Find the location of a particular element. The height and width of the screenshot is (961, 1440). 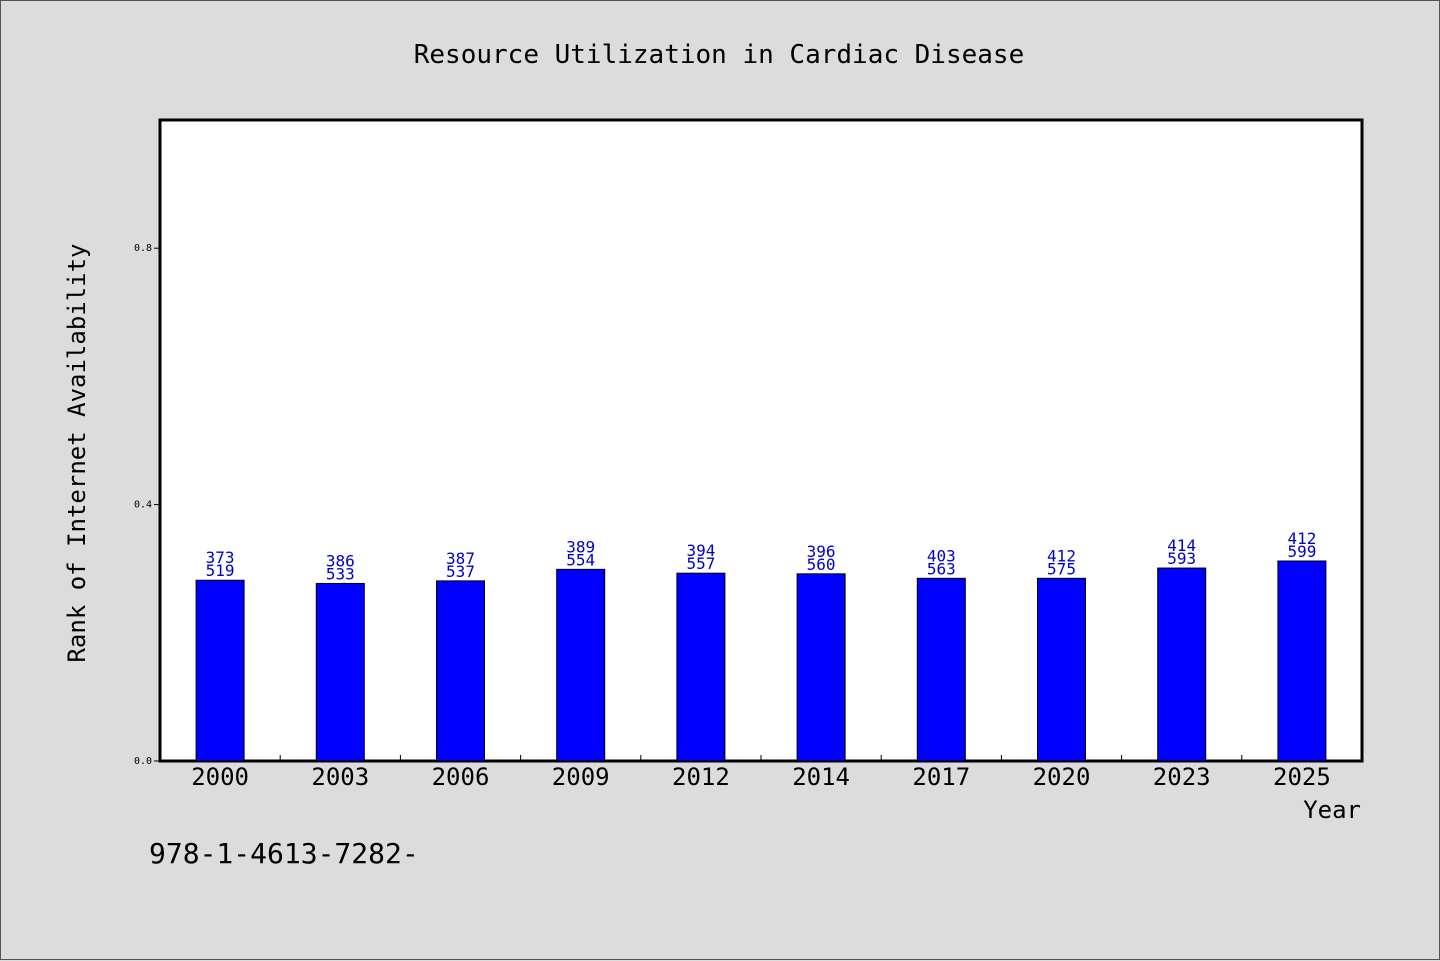

bar-label-bottom-2014: 560 is located at coordinates (821, 564).